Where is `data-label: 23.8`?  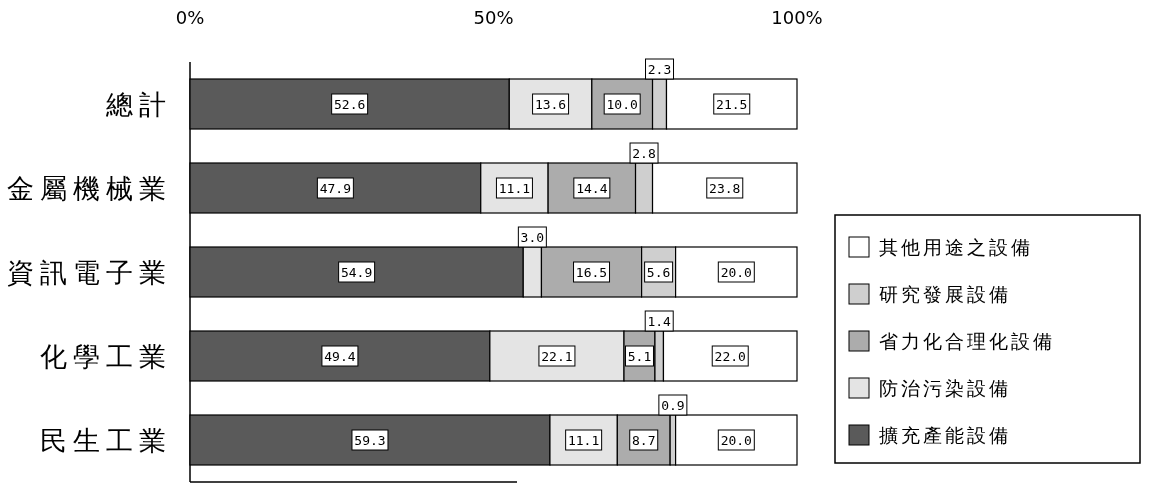
data-label: 23.8 is located at coordinates (725, 188).